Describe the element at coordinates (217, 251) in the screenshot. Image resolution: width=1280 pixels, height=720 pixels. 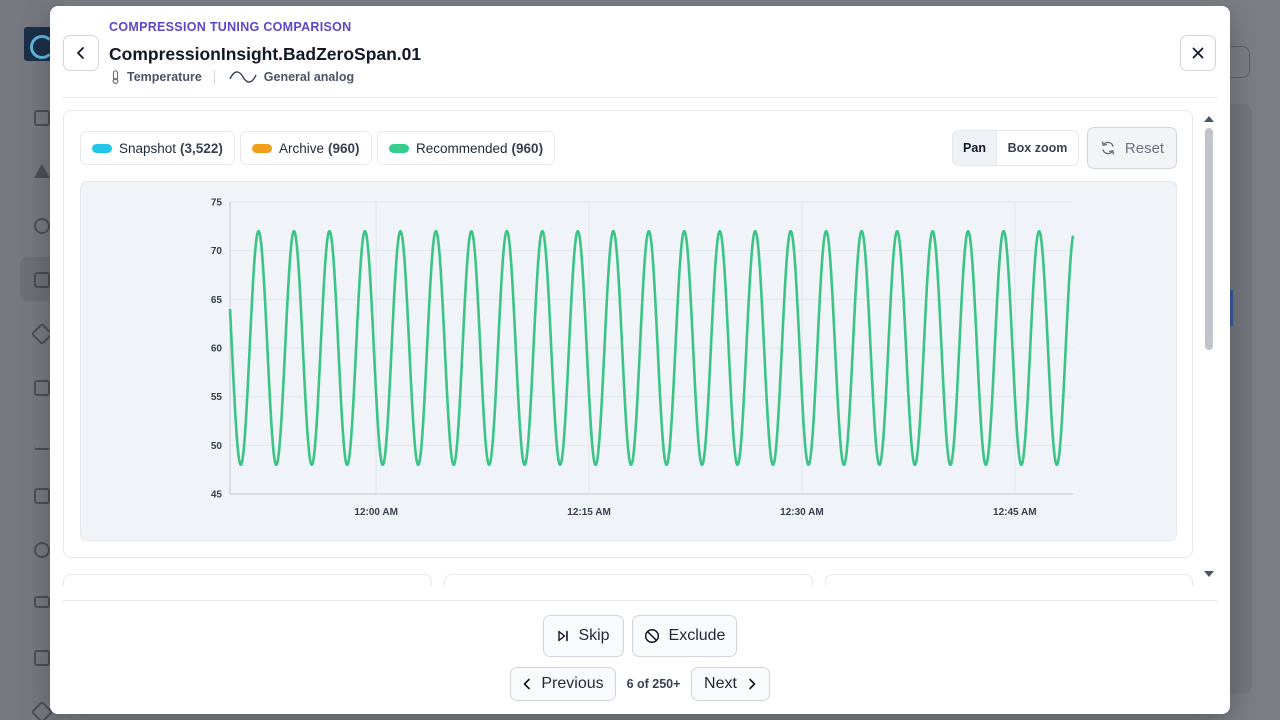
I see `y-tick-label: 70` at that location.